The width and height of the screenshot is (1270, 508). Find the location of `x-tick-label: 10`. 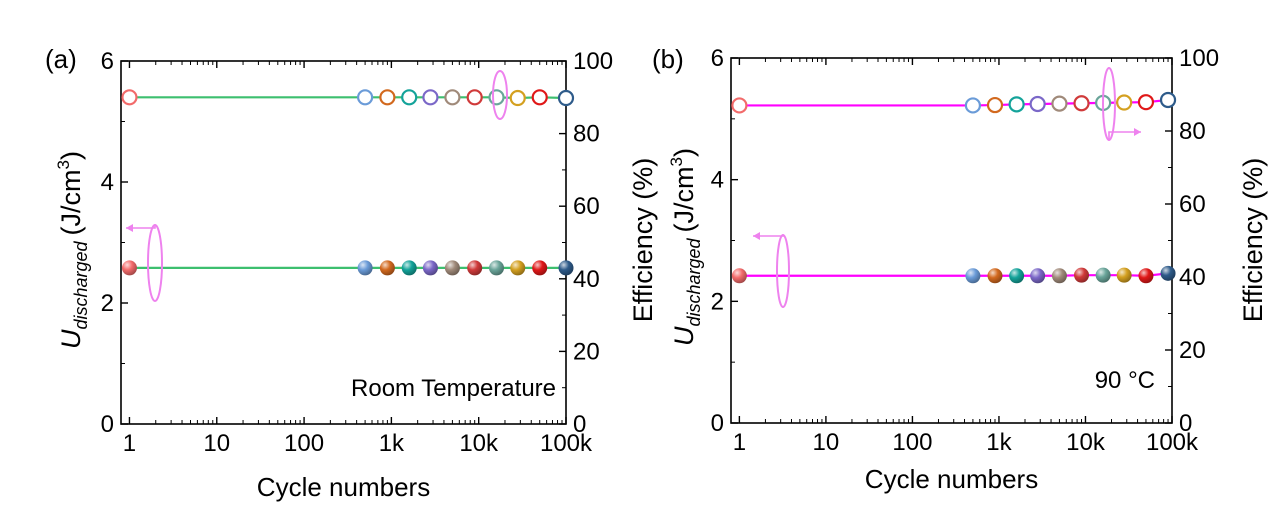

x-tick-label: 10 is located at coordinates (216, 443).